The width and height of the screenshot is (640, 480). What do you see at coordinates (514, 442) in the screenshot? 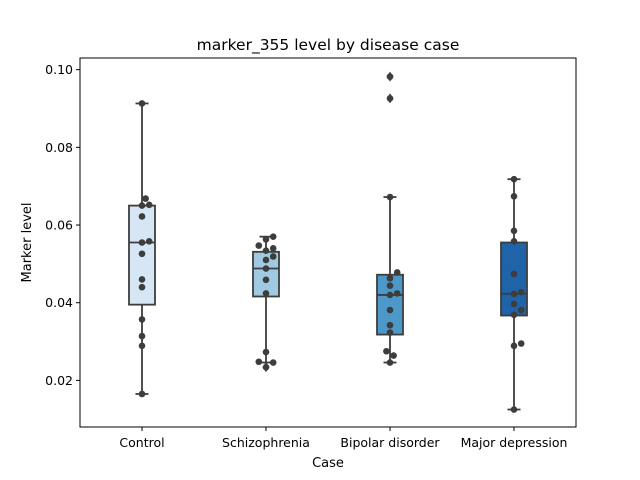
I see `x-tick-label: Major depression` at bounding box center [514, 442].